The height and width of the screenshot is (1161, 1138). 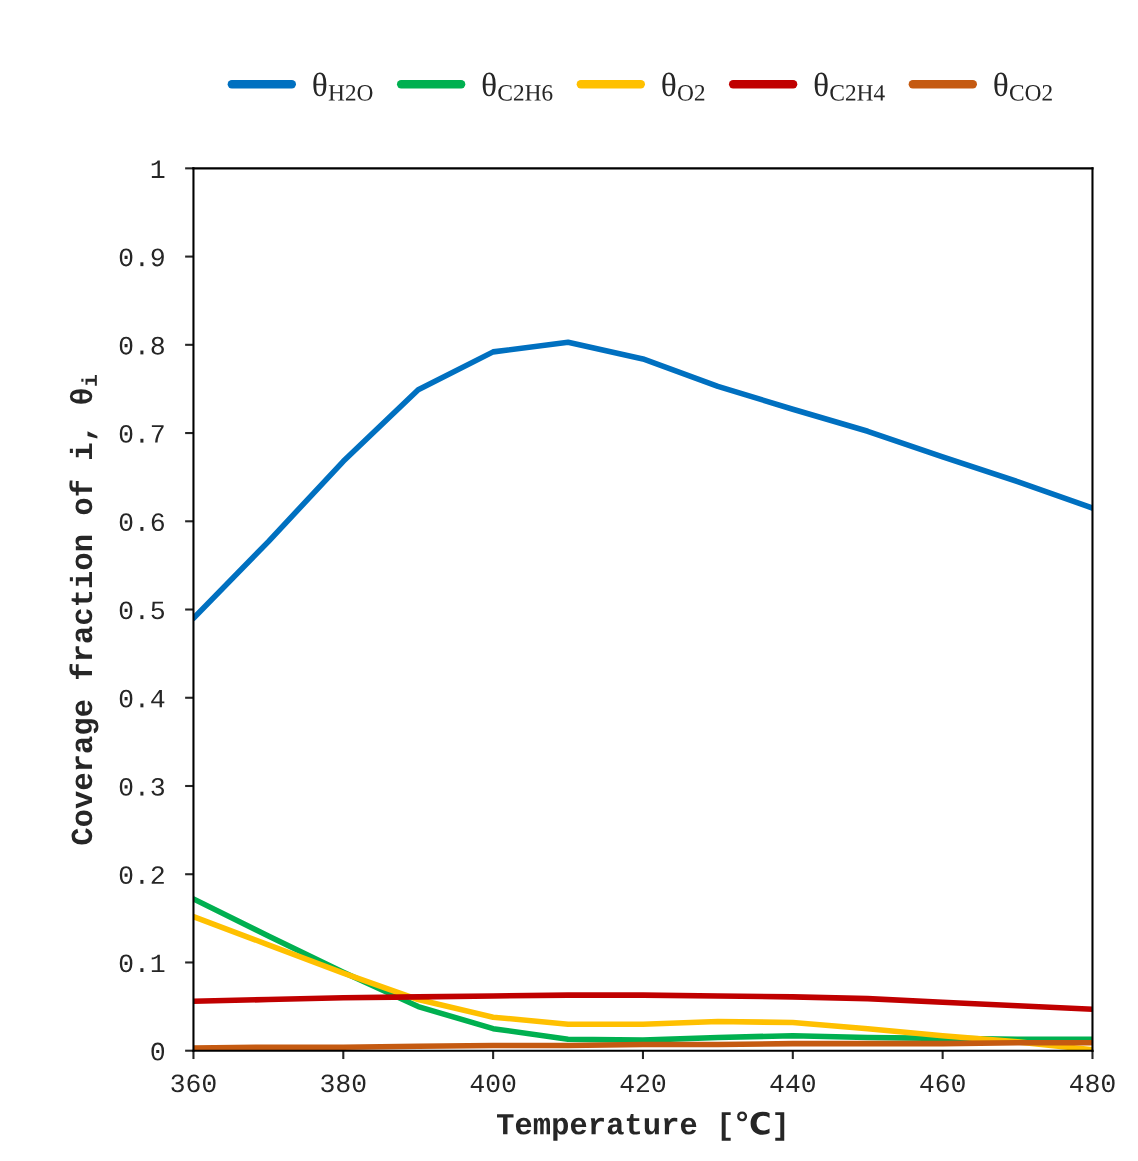 I want to click on y-tick-label: 0.9, so click(x=141, y=257).